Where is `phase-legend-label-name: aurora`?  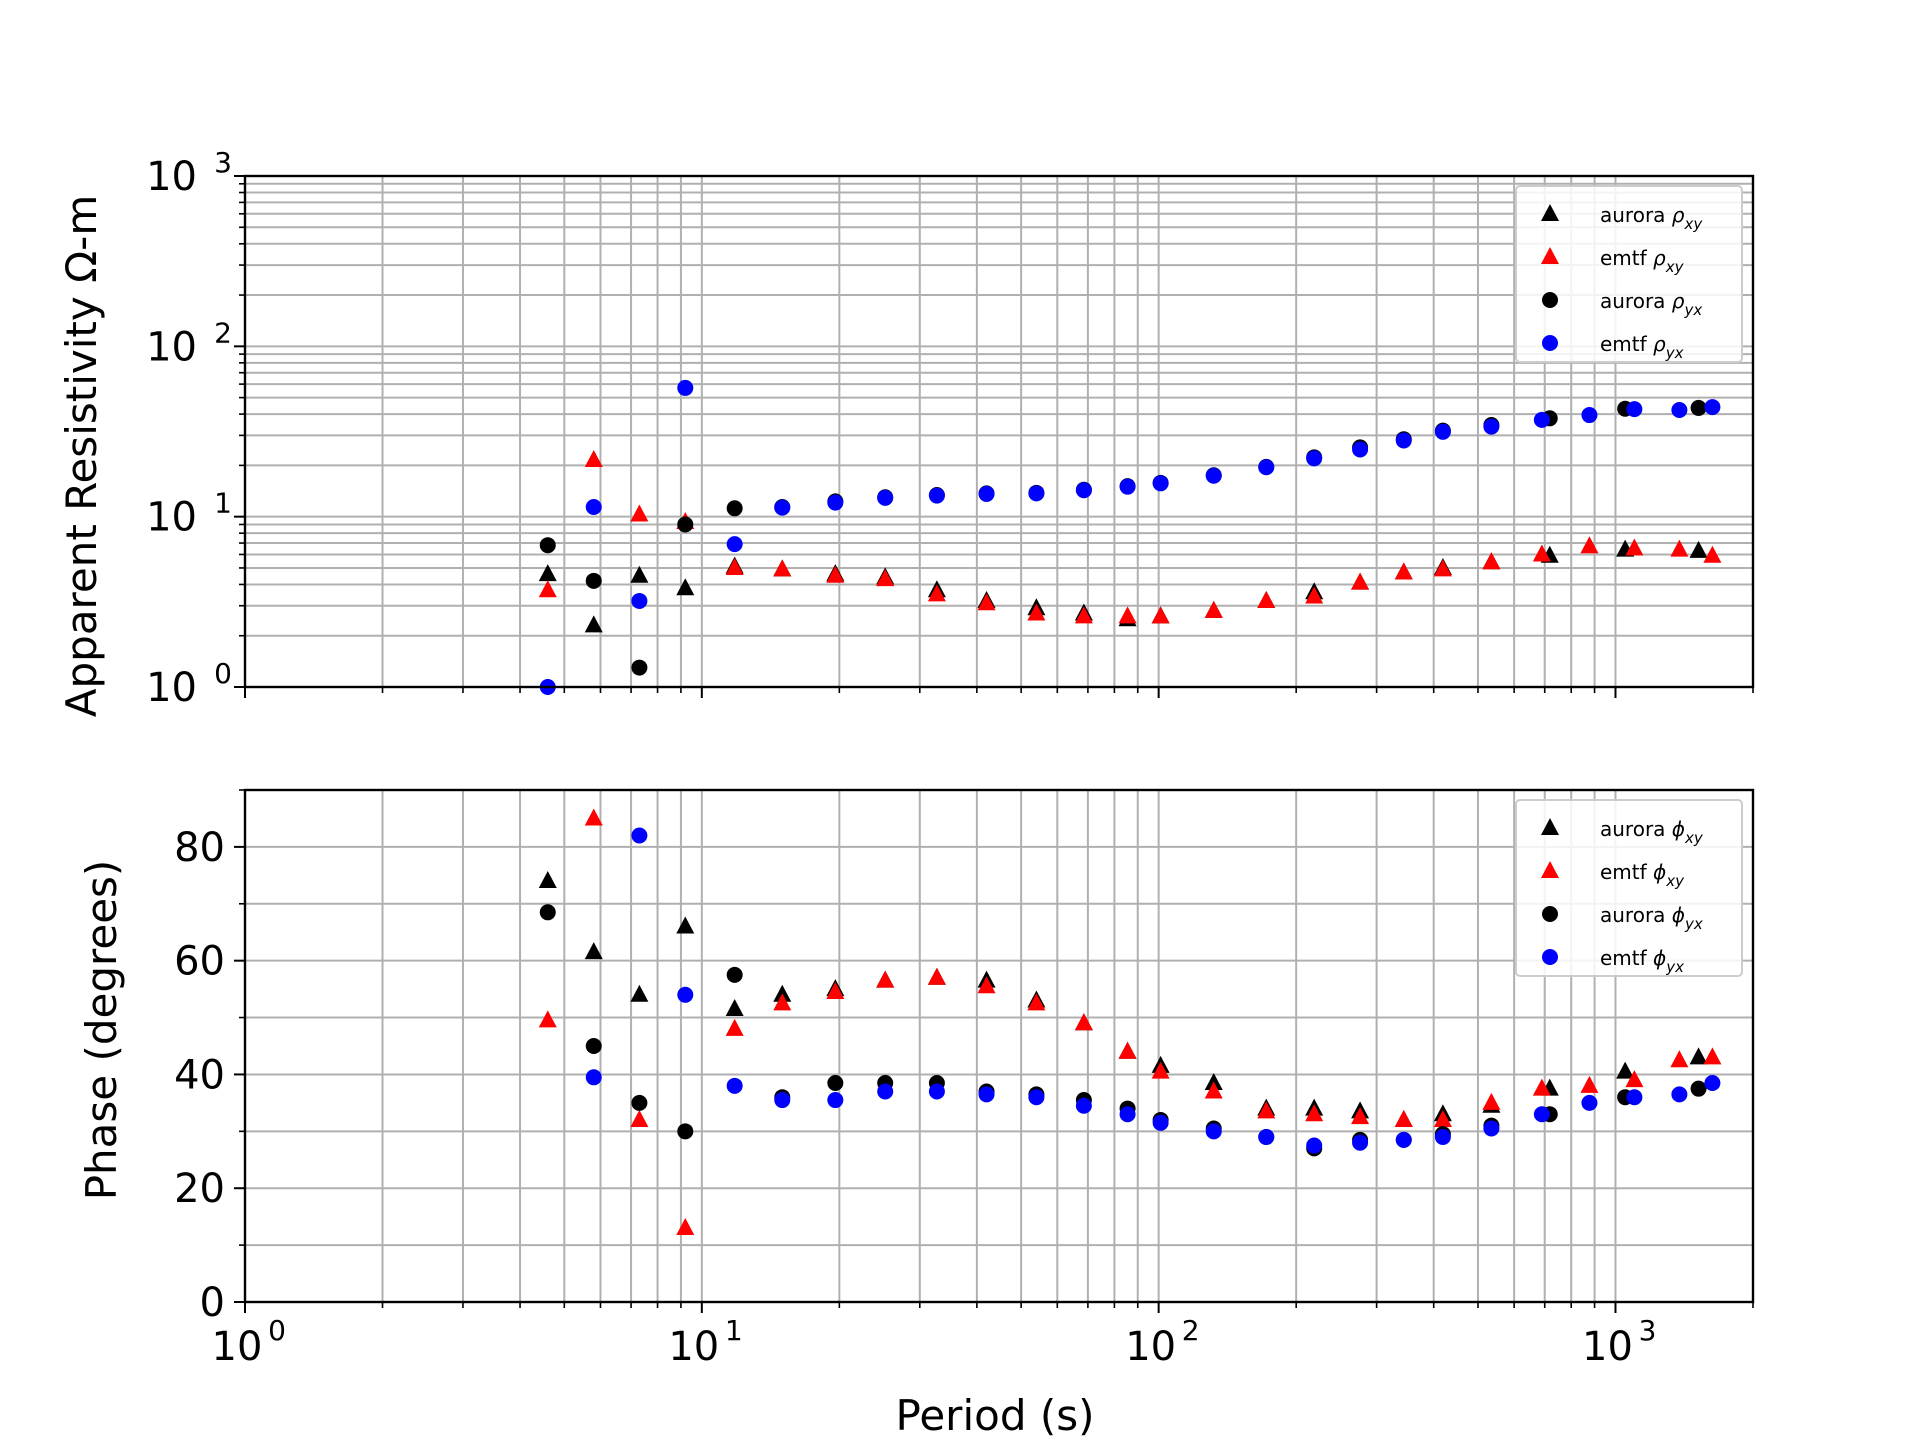
phase-legend-label-name: aurora is located at coordinates (1636, 915).